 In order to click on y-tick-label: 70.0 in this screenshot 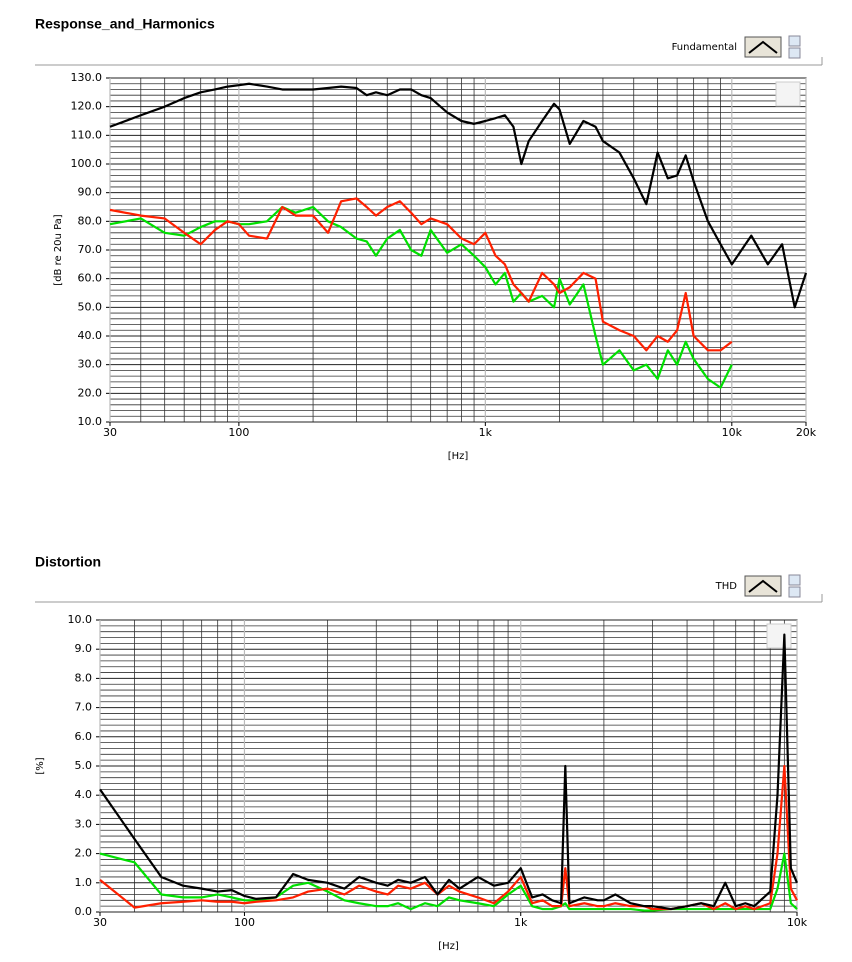, I will do `click(90, 249)`.